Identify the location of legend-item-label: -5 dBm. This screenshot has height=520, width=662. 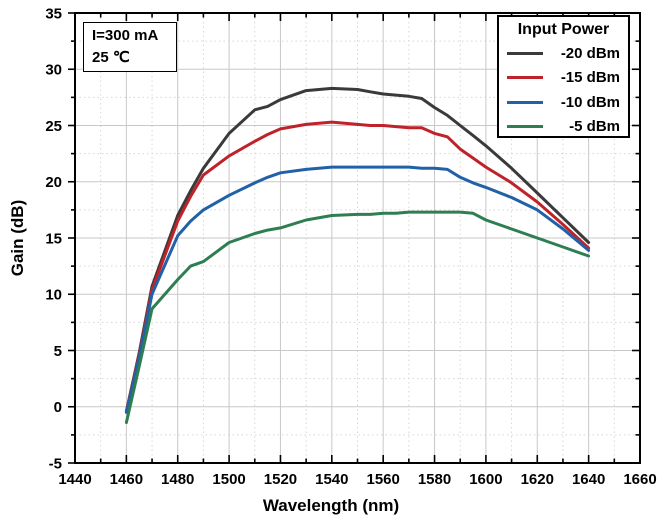
(594, 127).